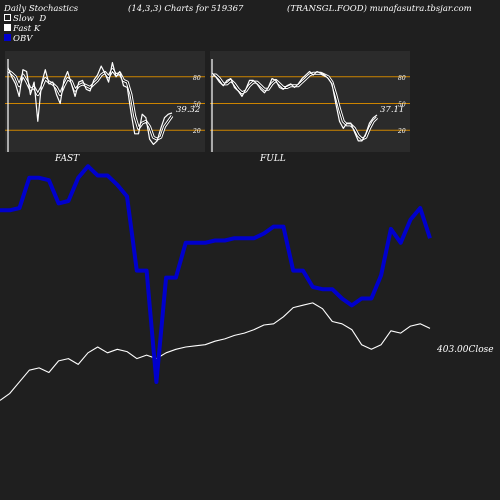  Describe the element at coordinates (186, 8) in the screenshot. I see `chart-params: (14,3,3) Charts for 519367` at that location.